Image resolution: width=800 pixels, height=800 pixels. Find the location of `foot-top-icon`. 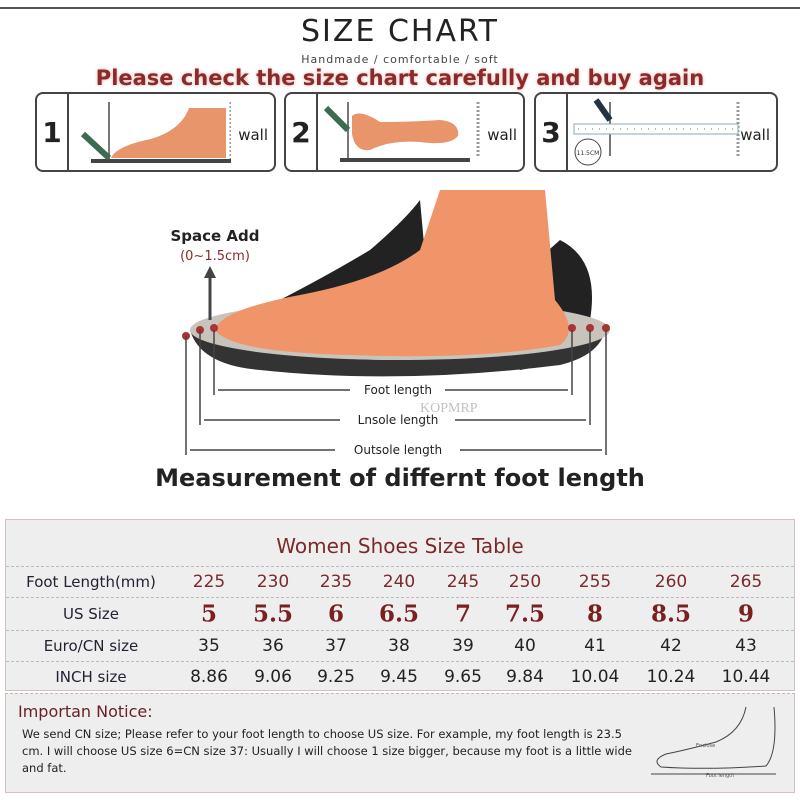

foot-top-icon is located at coordinates (401, 132).